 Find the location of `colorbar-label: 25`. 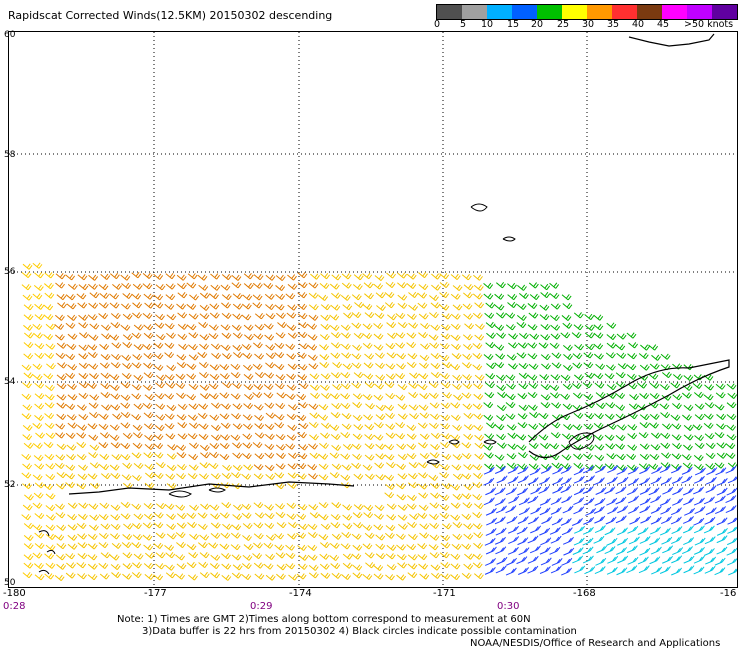

colorbar-label: 25 is located at coordinates (563, 24).